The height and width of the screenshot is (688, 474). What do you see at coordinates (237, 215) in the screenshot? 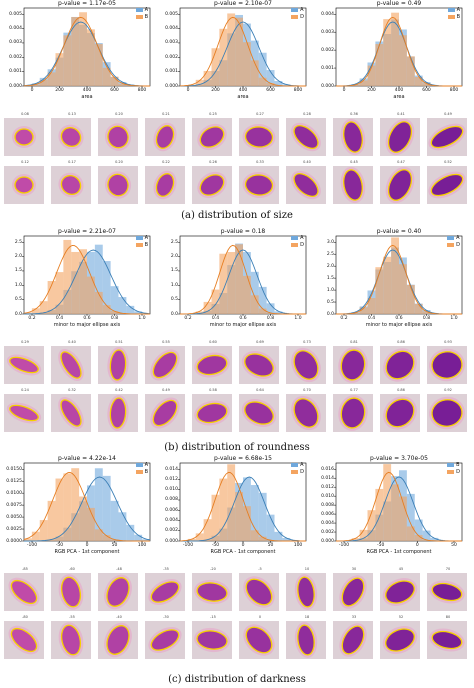
I see `figure-caption: (a) distribution of size` at bounding box center [237, 215].